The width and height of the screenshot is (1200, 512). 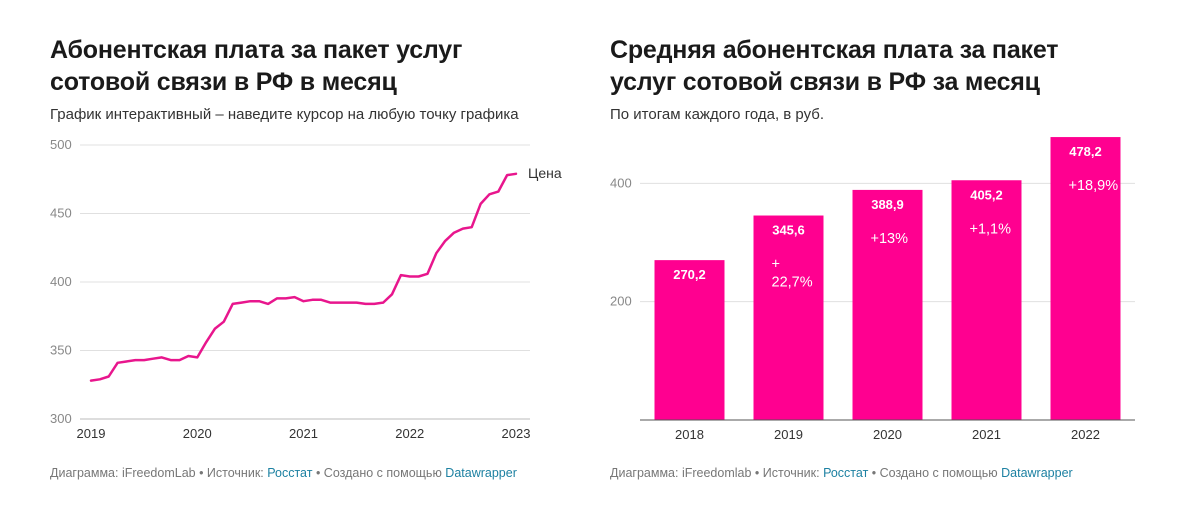 What do you see at coordinates (303, 277) in the screenshot?
I see `price-line` at bounding box center [303, 277].